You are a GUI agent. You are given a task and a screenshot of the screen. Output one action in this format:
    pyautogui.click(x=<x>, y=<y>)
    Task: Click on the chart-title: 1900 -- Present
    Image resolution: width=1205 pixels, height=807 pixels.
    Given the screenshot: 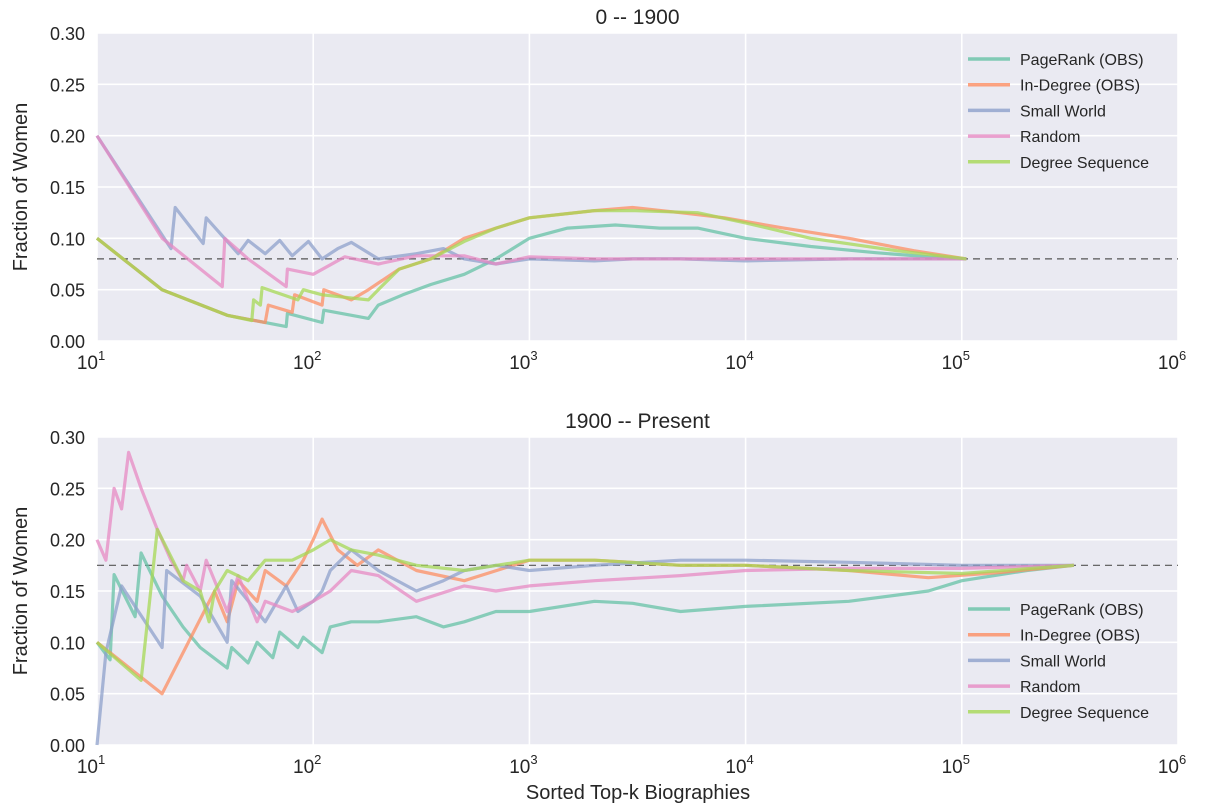 What is the action you would take?
    pyautogui.click(x=637, y=421)
    